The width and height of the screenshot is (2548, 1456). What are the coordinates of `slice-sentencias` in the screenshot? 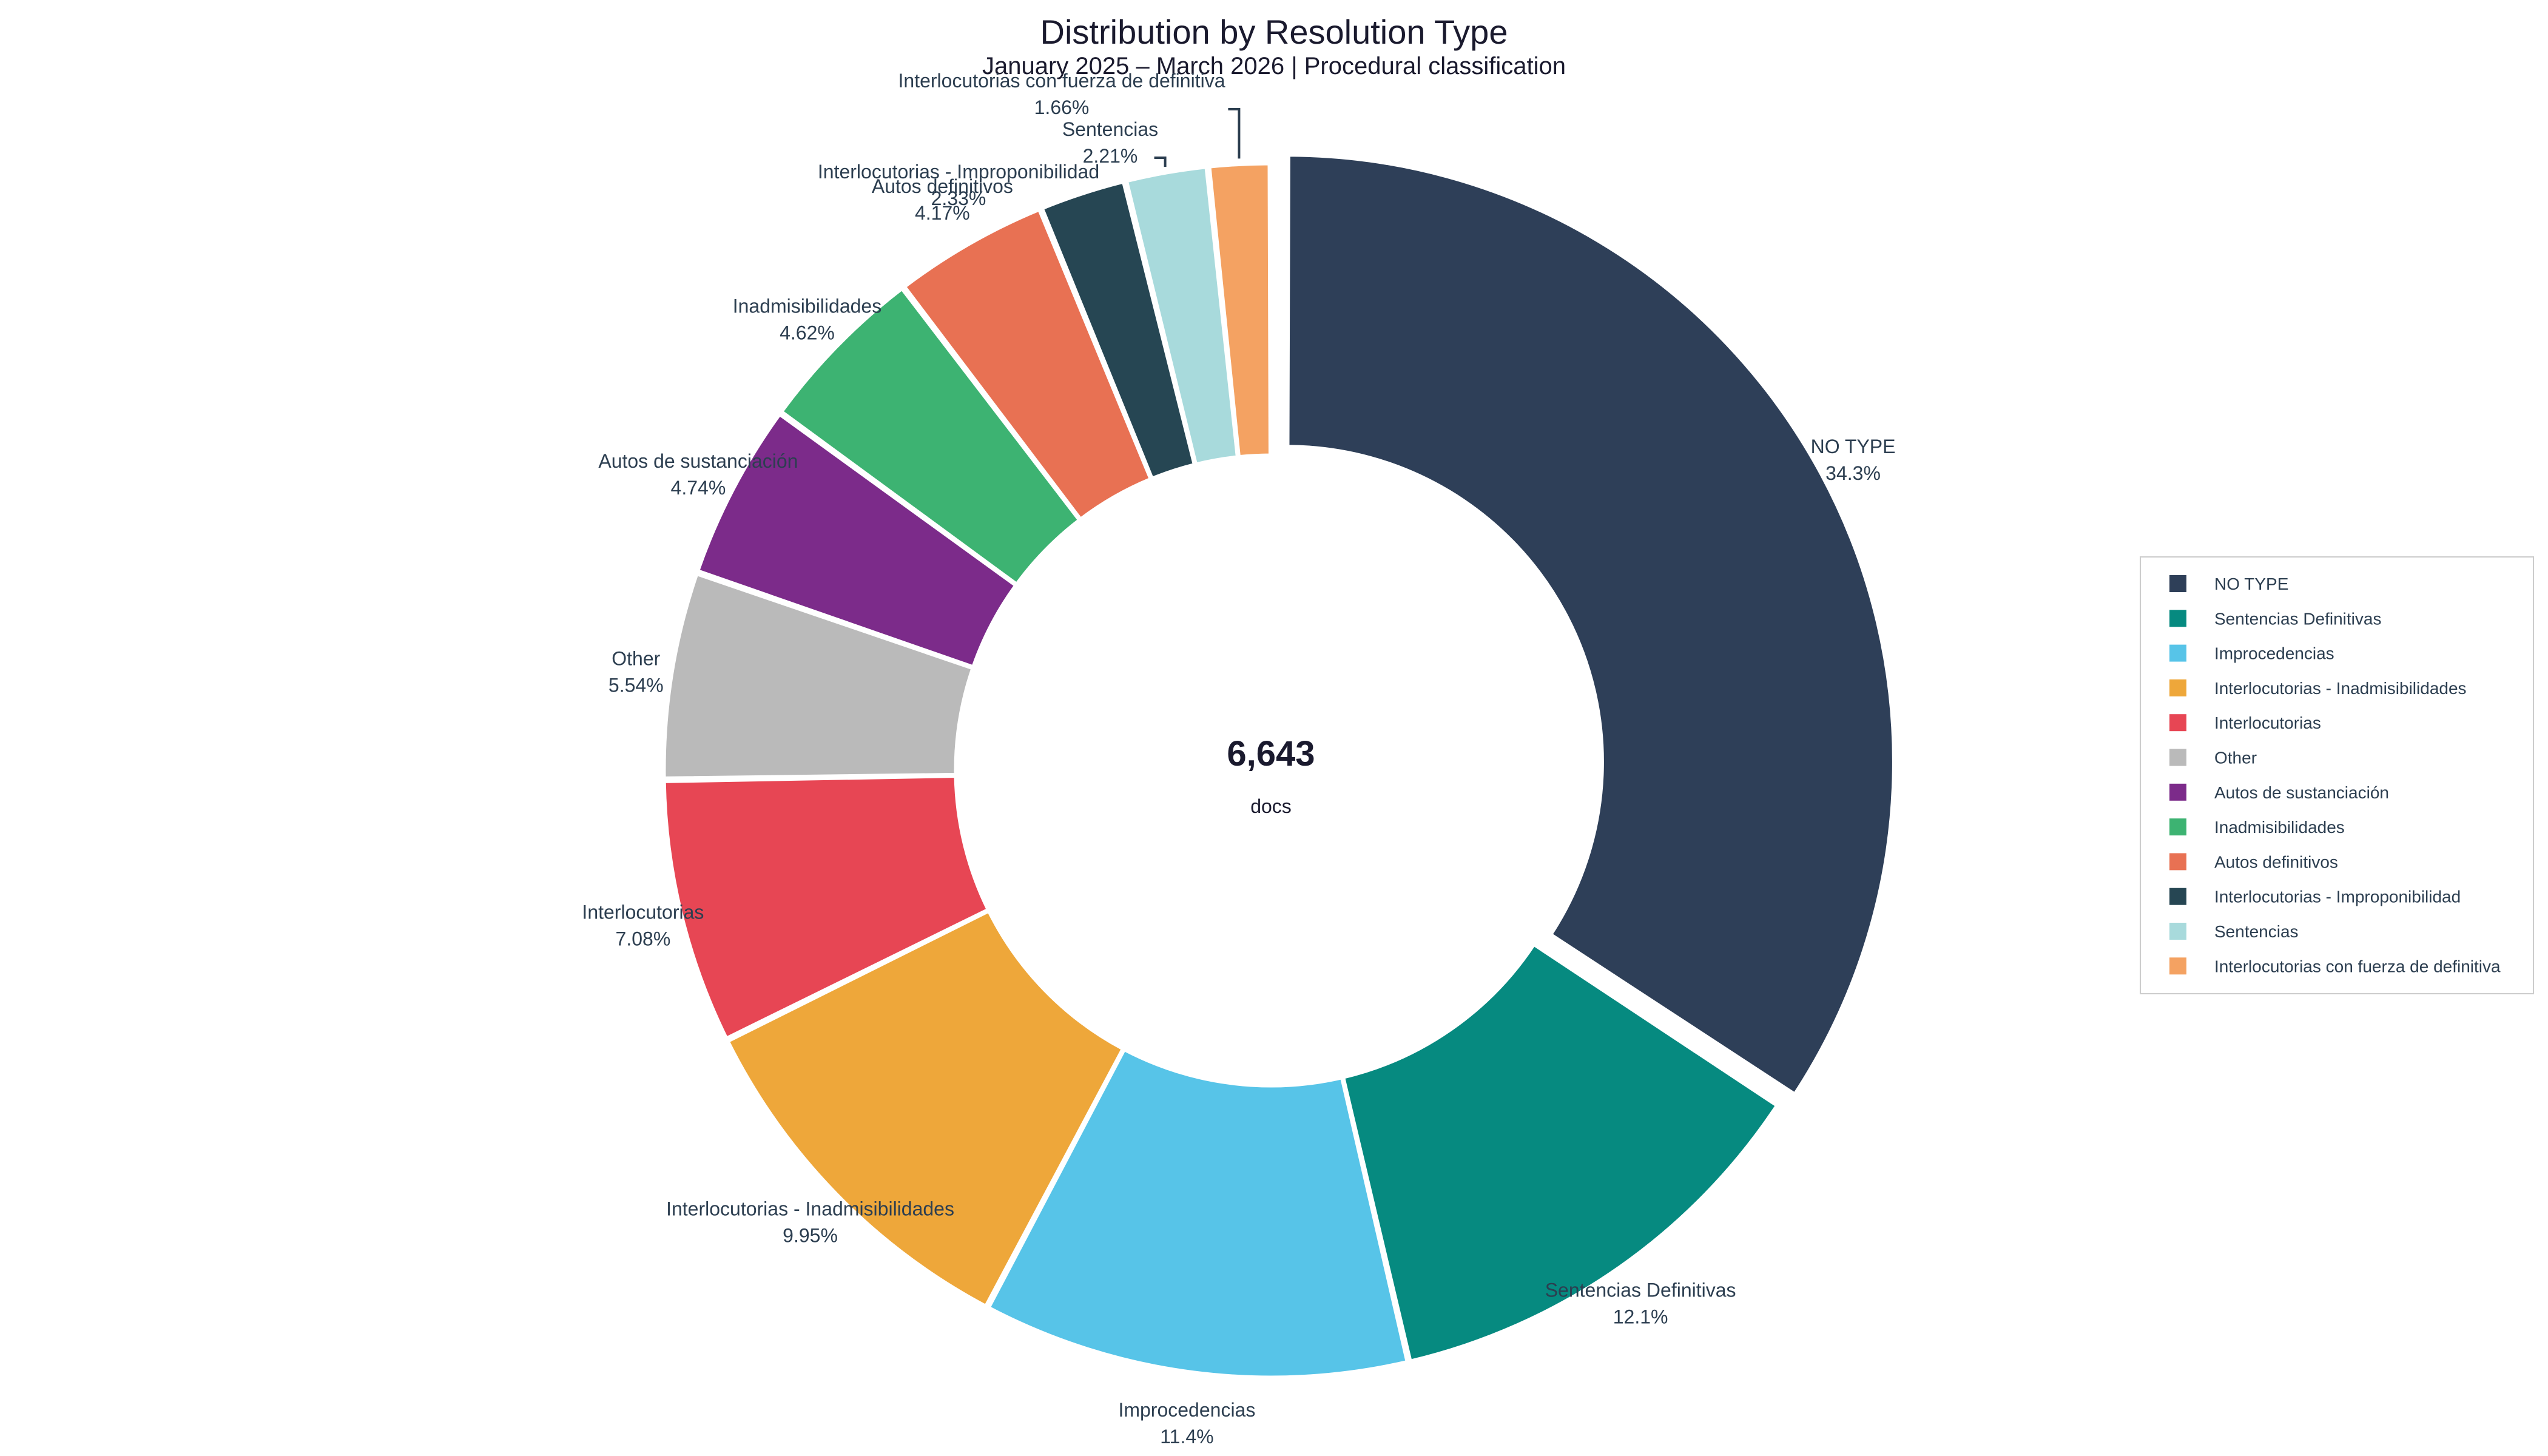 It's located at (1182, 315).